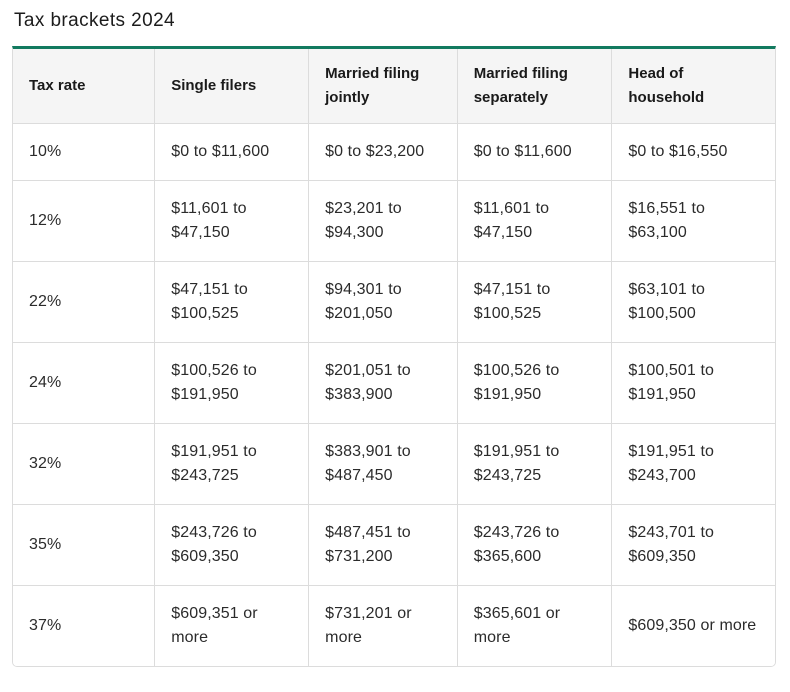 This screenshot has height=692, width=790. What do you see at coordinates (84, 152) in the screenshot?
I see `tax-rate-cell: 10%` at bounding box center [84, 152].